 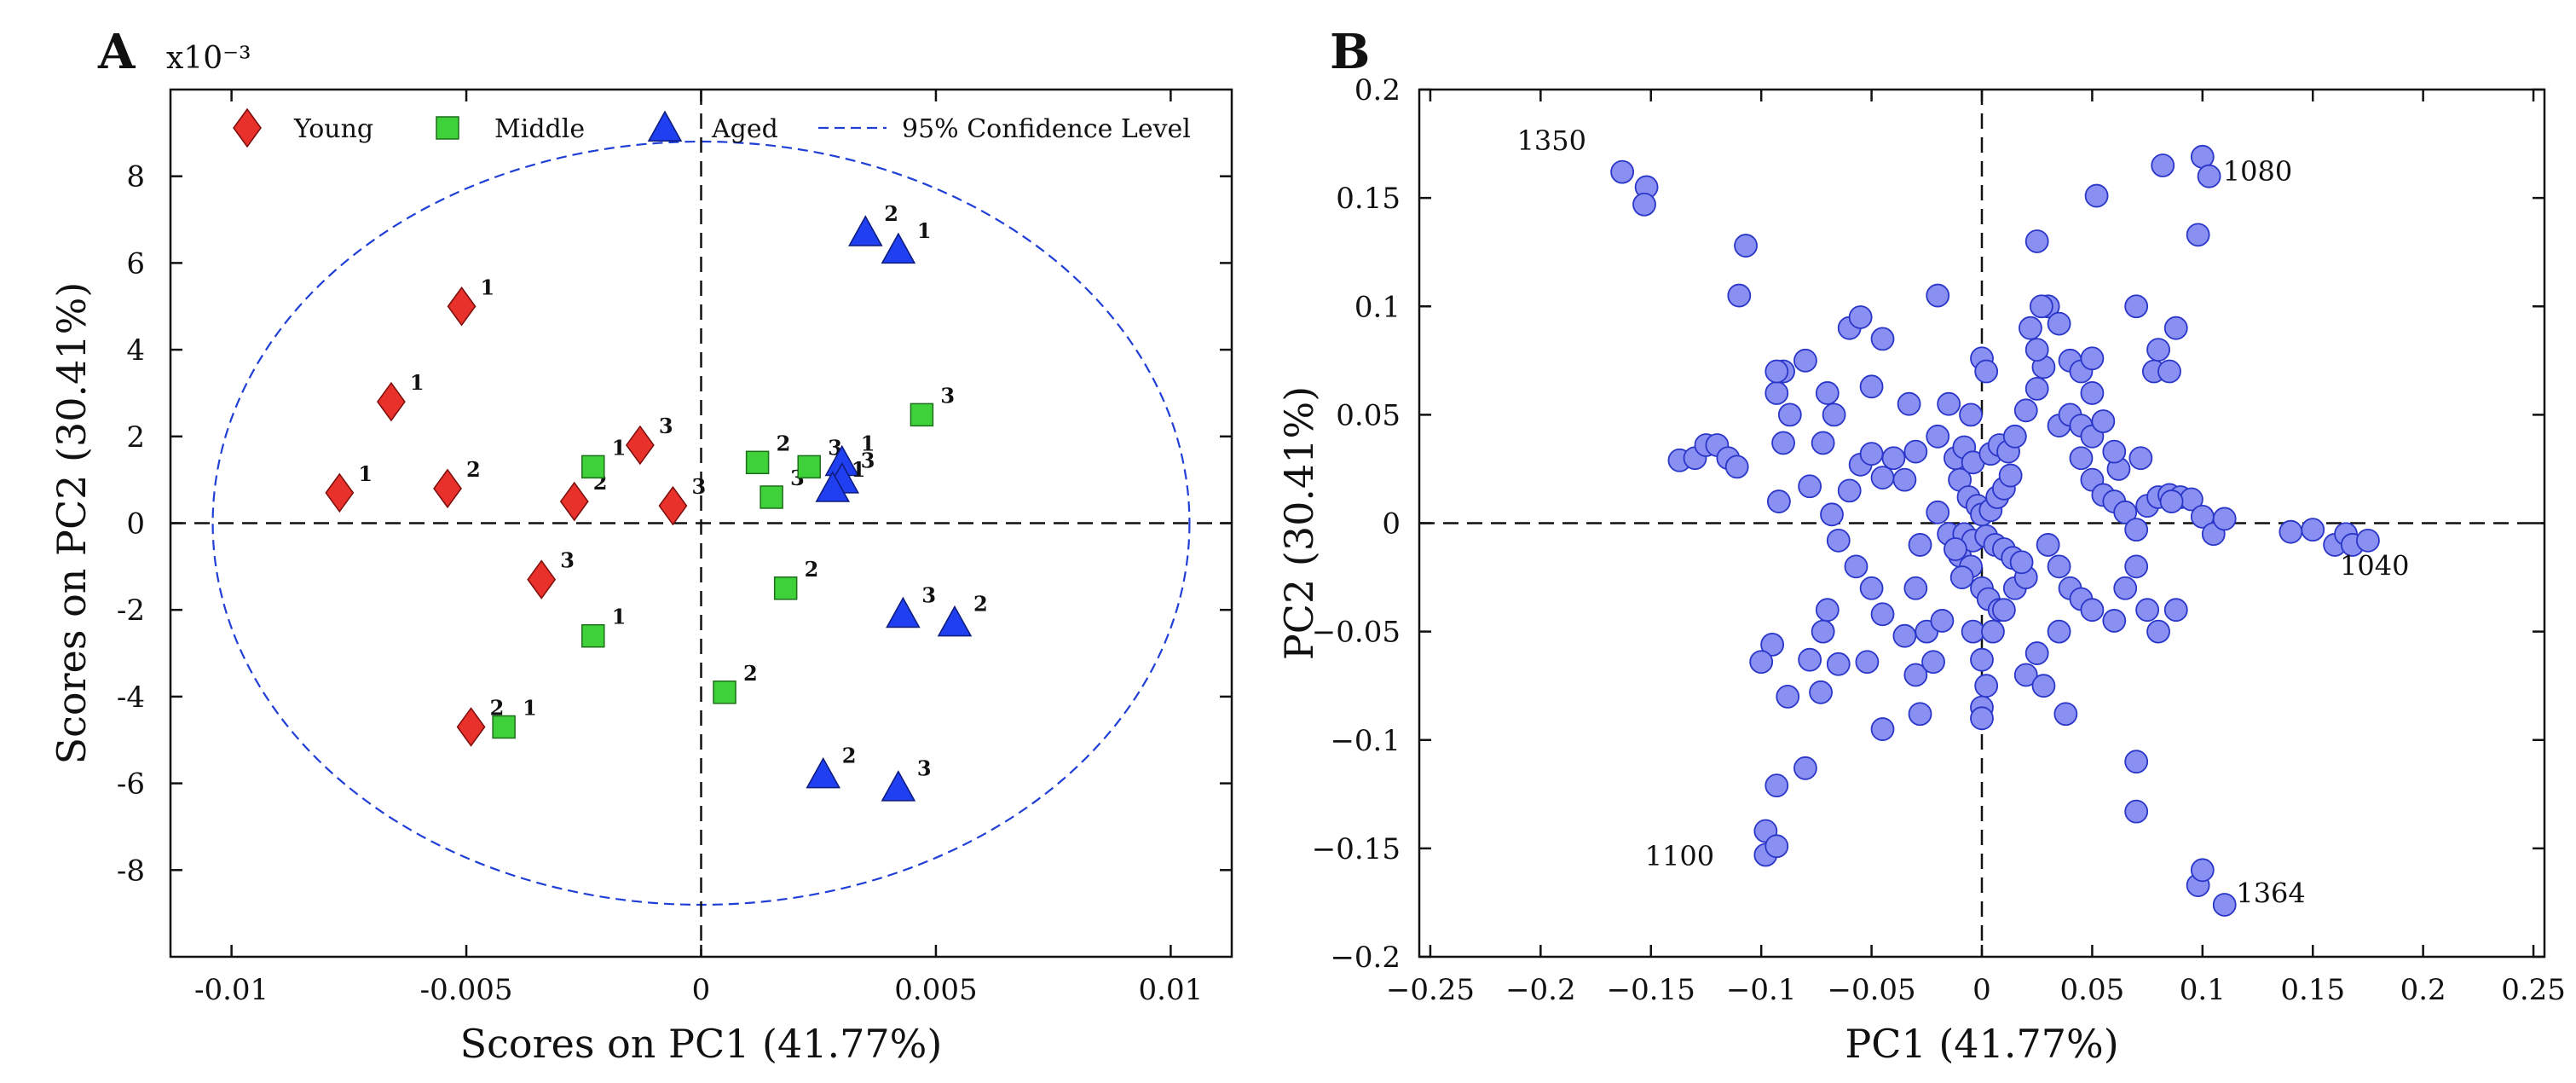 What do you see at coordinates (135, 437) in the screenshot?
I see `panel-a-y-tick-label: 2` at bounding box center [135, 437].